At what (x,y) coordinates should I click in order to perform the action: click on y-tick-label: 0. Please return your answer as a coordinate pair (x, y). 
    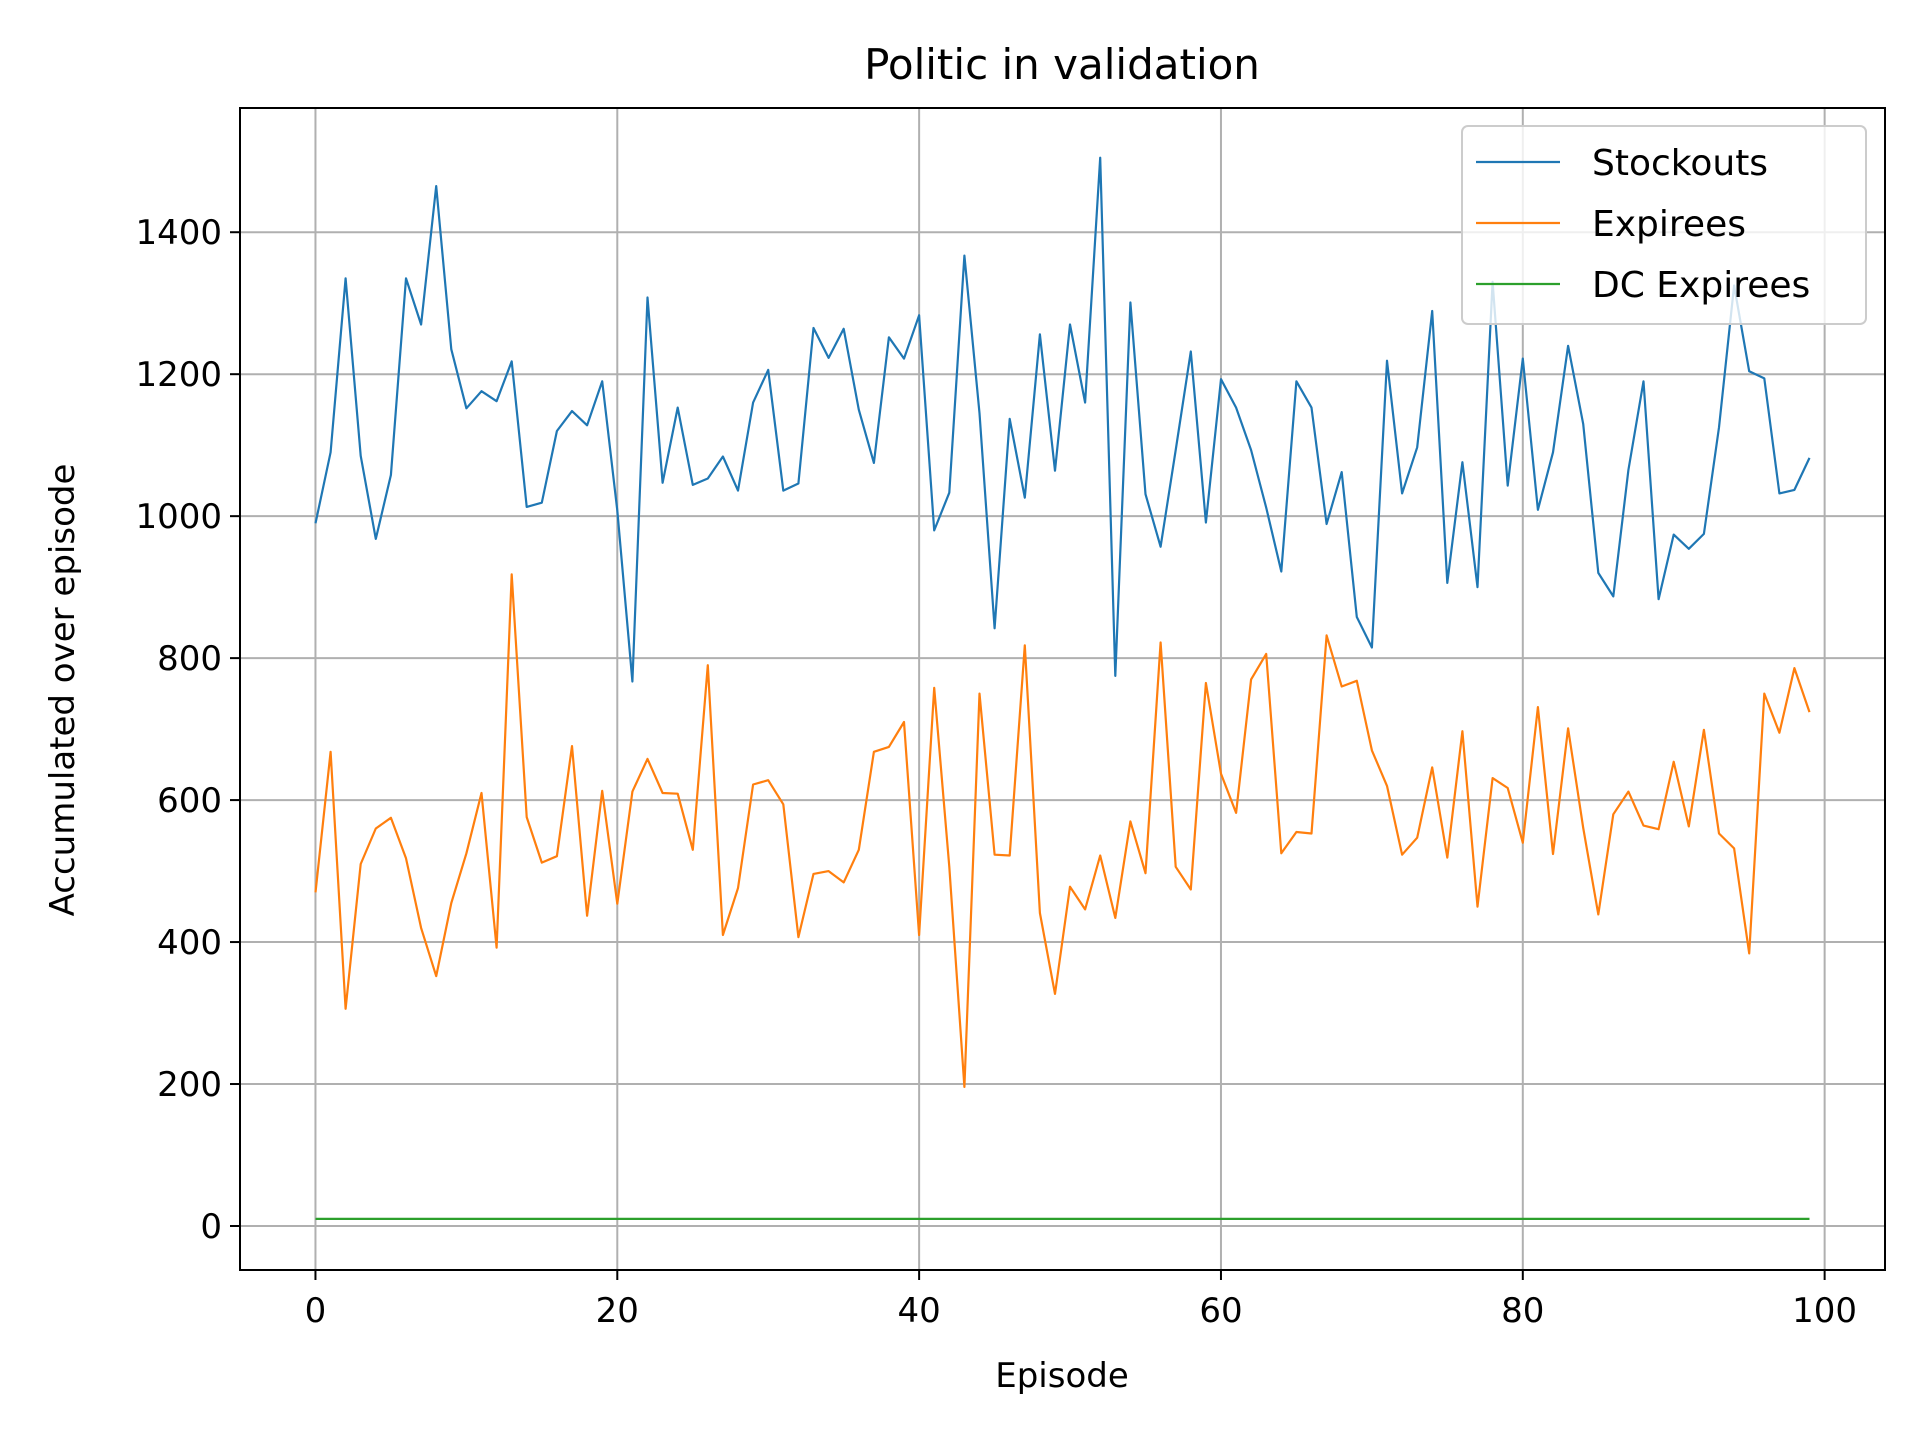
    Looking at the image, I should click on (211, 1227).